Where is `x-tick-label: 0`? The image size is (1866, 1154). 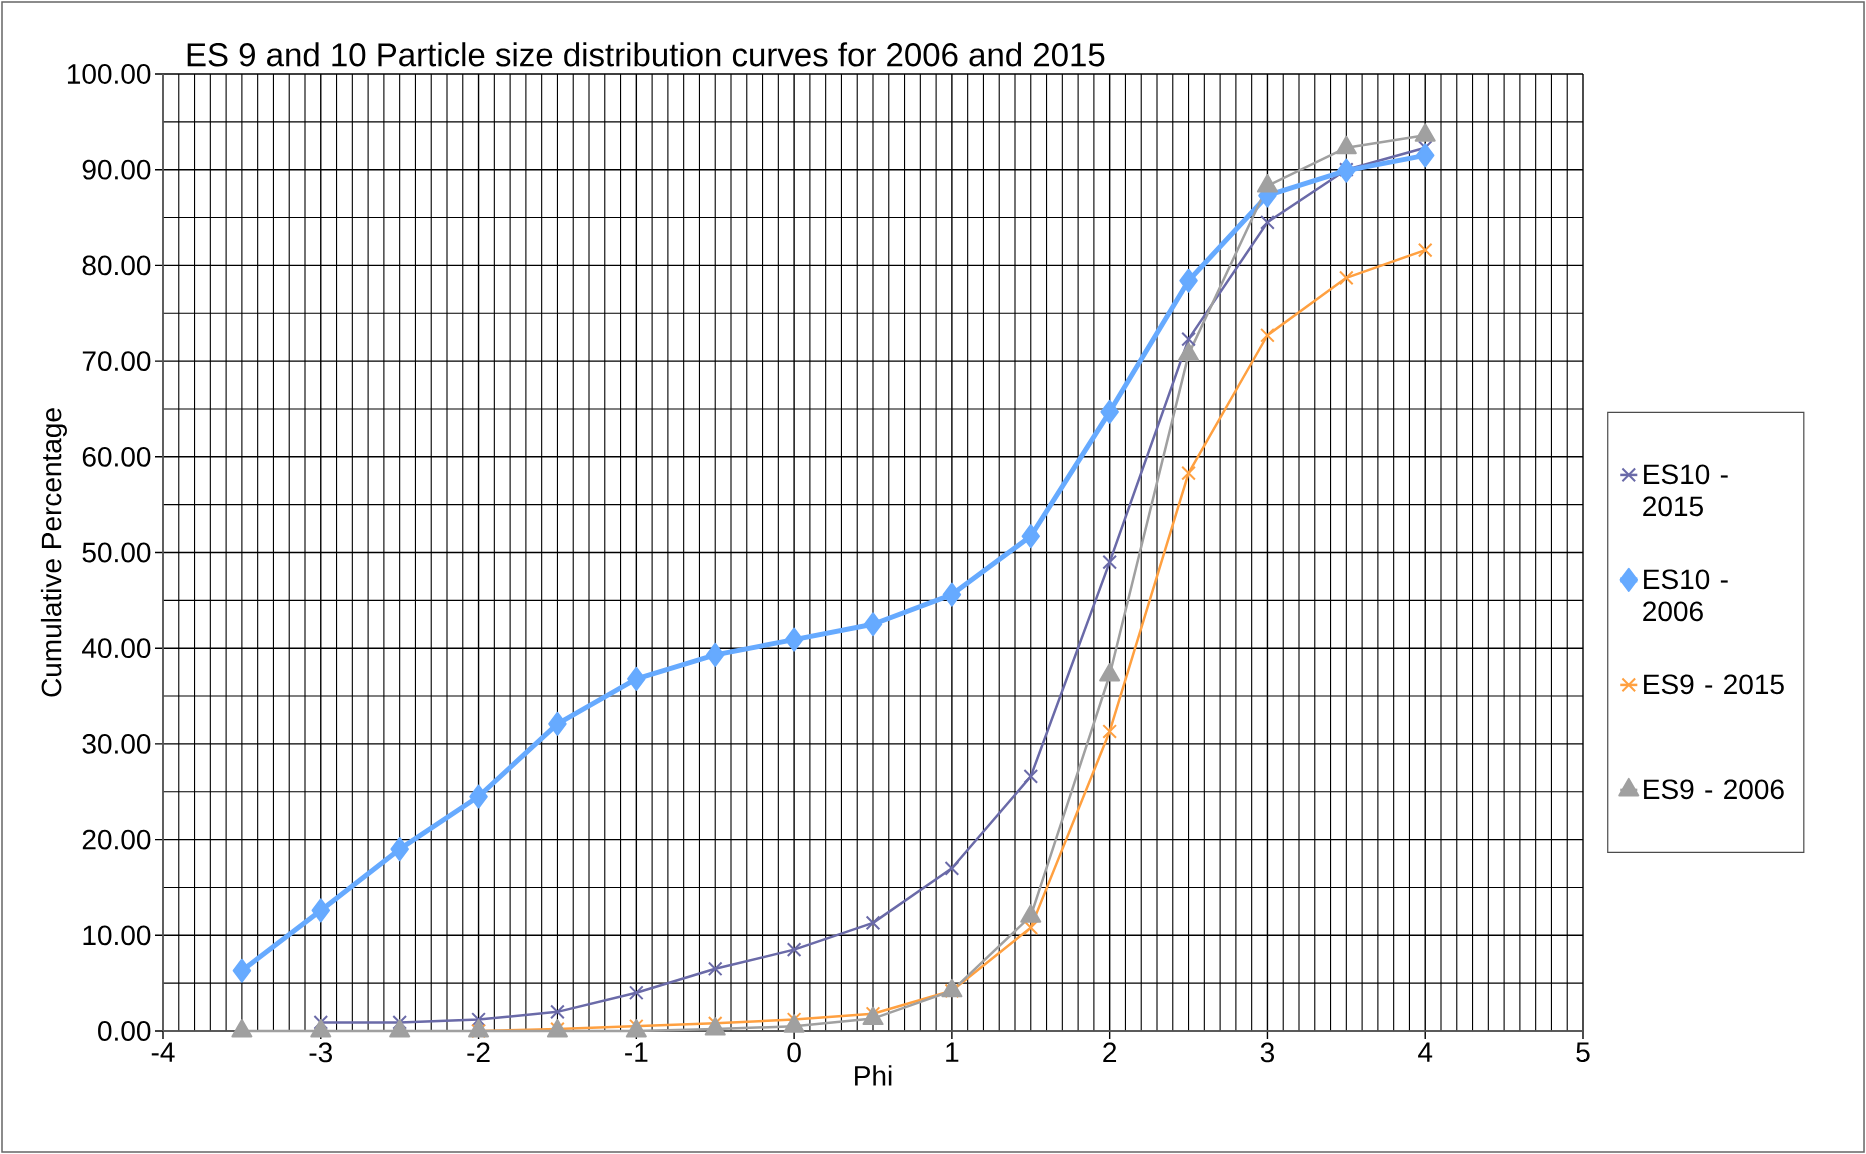
x-tick-label: 0 is located at coordinates (794, 1052).